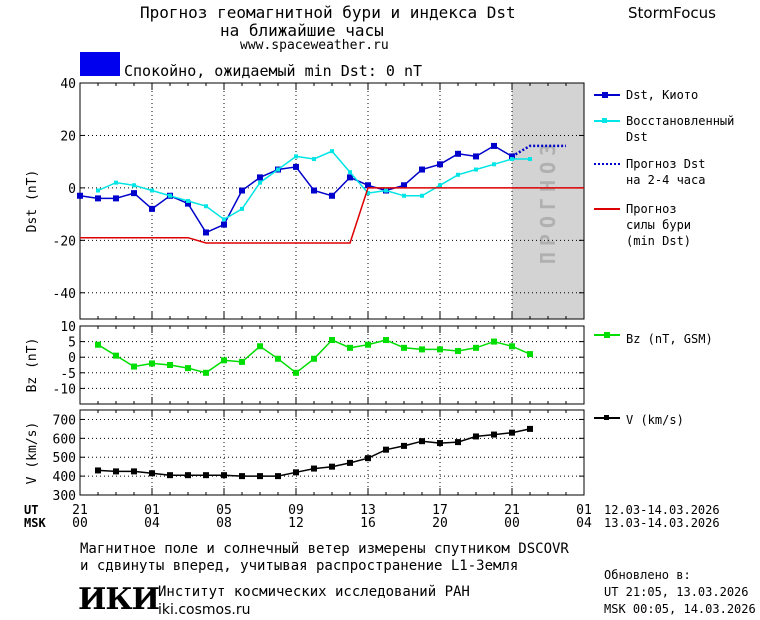  Describe the element at coordinates (296, 510) in the screenshot. I see `ut-tick-label: 09` at that location.